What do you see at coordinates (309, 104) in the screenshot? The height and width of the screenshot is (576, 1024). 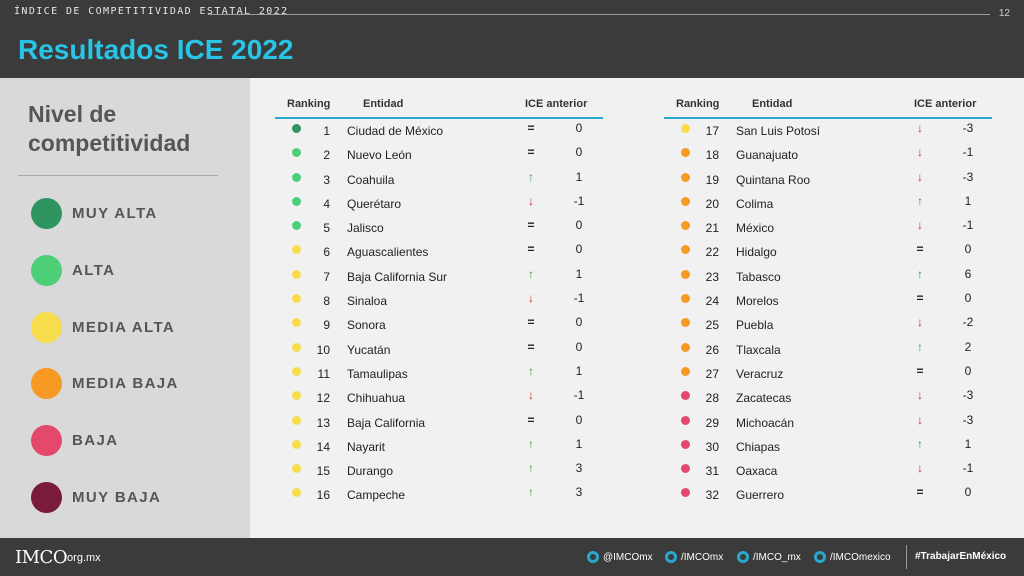 I see `header-ranking: Ranking` at bounding box center [309, 104].